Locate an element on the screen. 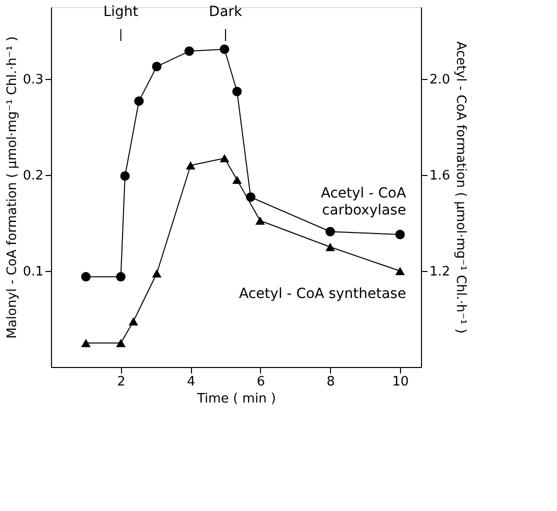 The image size is (557, 511). x-tick-label: 8 is located at coordinates (330, 382).